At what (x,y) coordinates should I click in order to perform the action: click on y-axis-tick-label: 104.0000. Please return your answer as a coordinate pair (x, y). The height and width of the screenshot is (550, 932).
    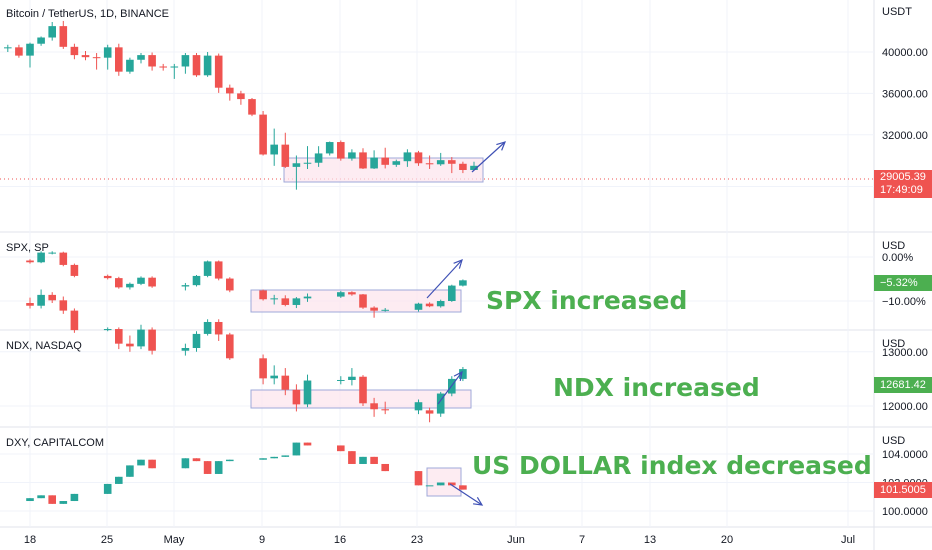
    Looking at the image, I should click on (905, 455).